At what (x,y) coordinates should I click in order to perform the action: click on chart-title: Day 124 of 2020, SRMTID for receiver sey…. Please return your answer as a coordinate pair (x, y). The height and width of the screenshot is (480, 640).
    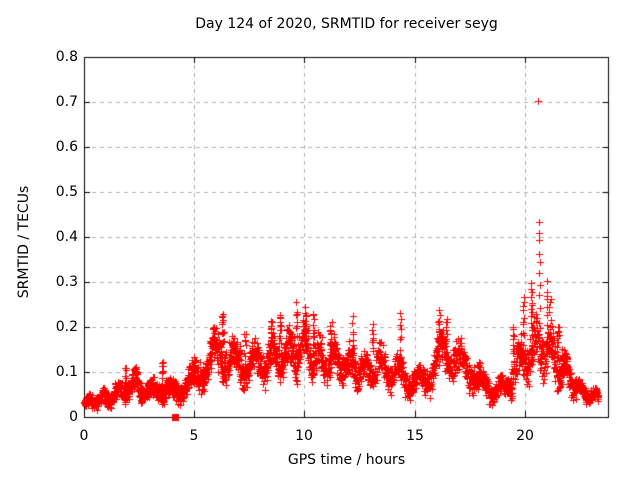
    Looking at the image, I should click on (346, 24).